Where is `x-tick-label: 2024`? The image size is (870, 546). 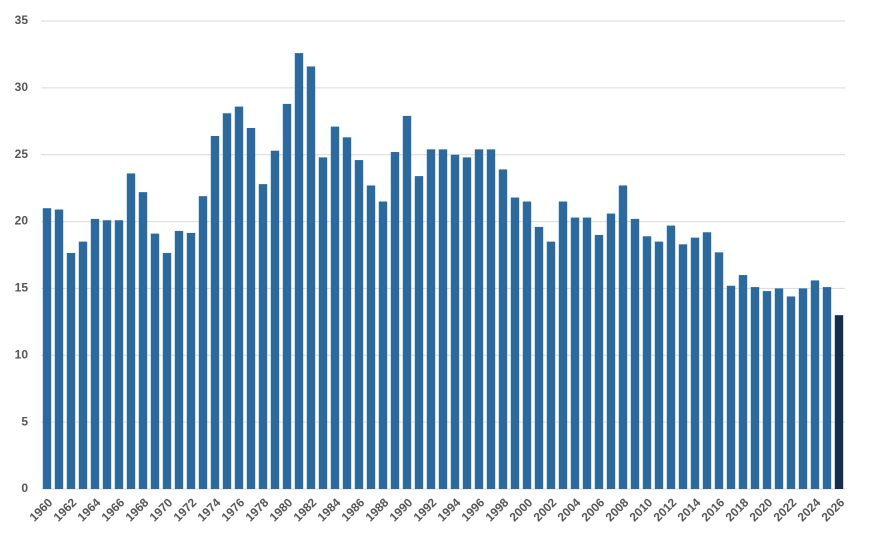 x-tick-label: 2024 is located at coordinates (809, 509).